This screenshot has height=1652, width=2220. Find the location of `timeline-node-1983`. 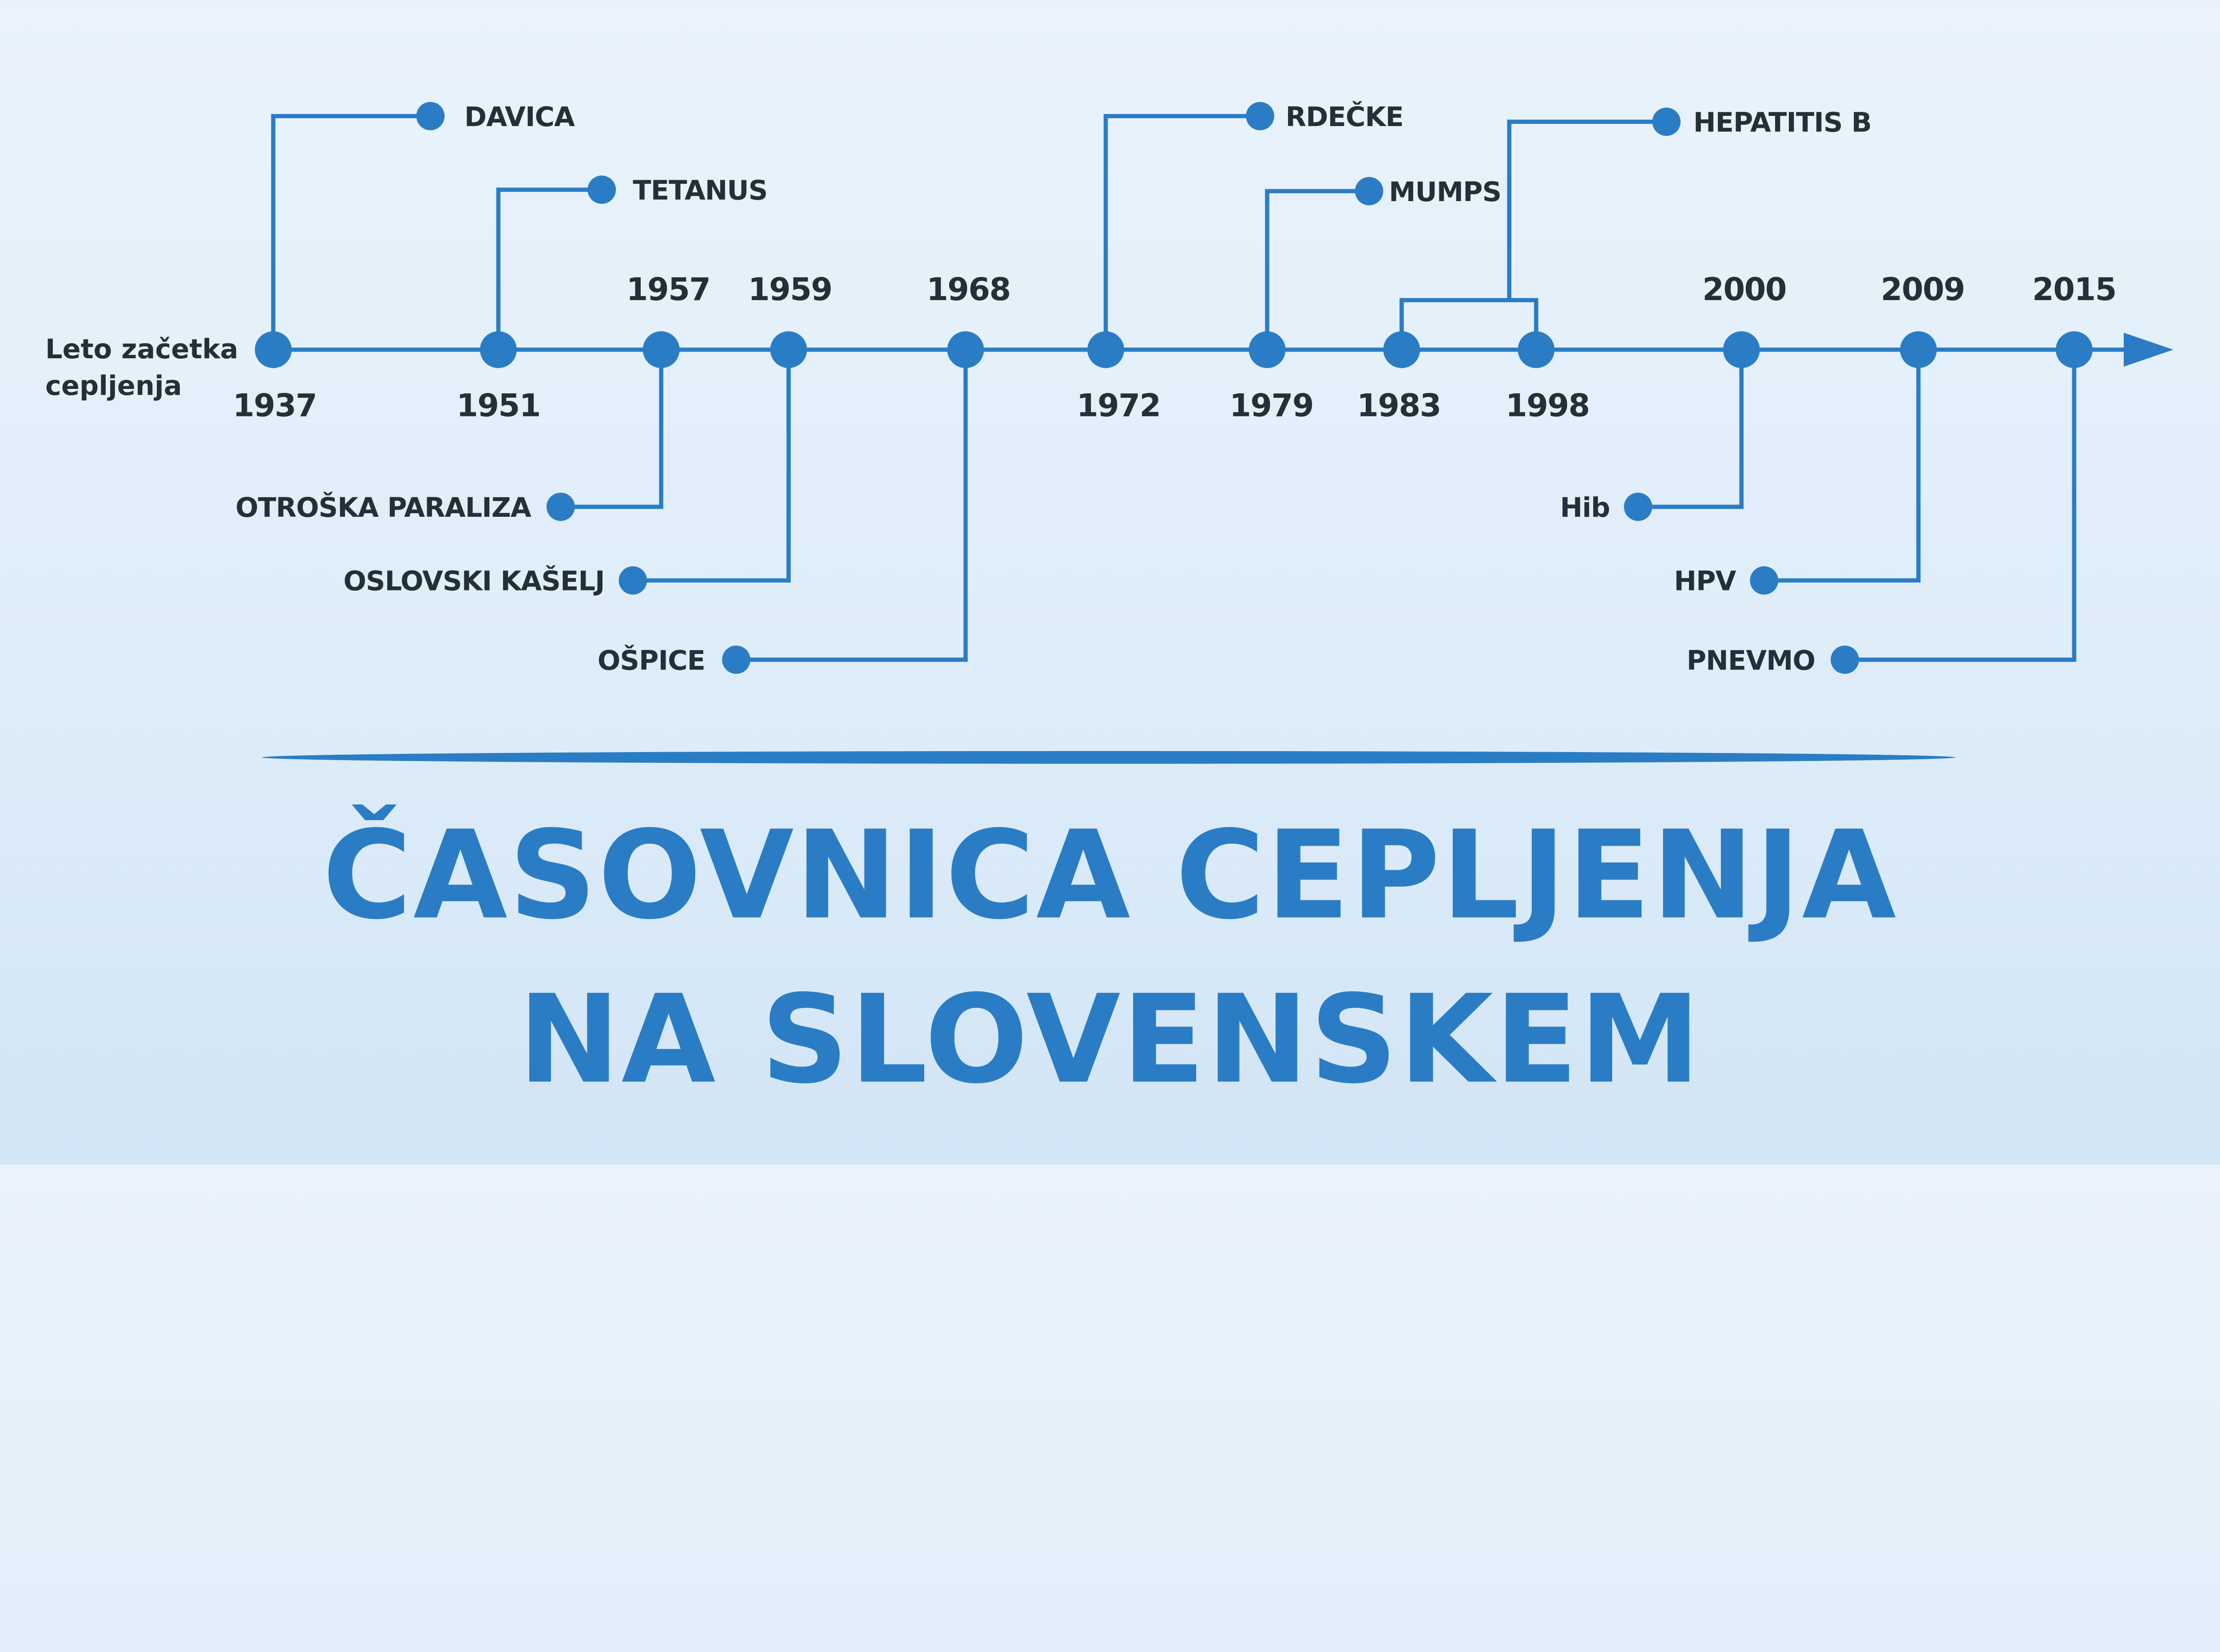

timeline-node-1983 is located at coordinates (1401, 349).